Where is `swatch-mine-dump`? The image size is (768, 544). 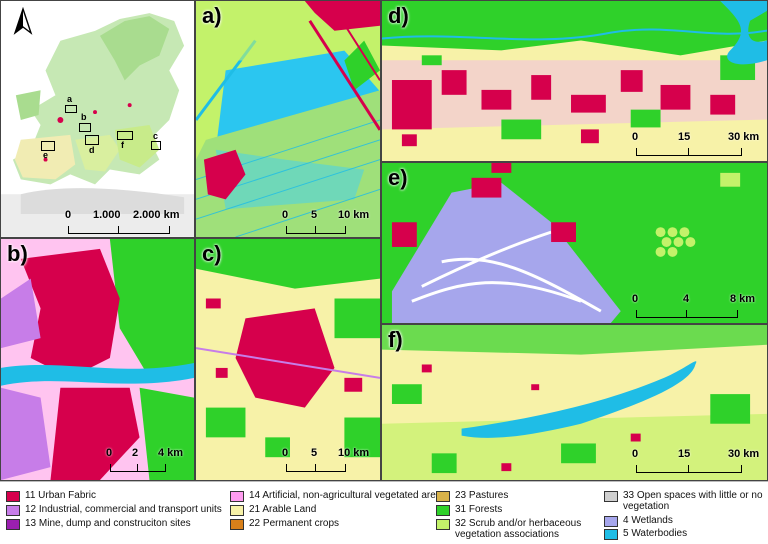
swatch-mine-dump is located at coordinates (13, 524).